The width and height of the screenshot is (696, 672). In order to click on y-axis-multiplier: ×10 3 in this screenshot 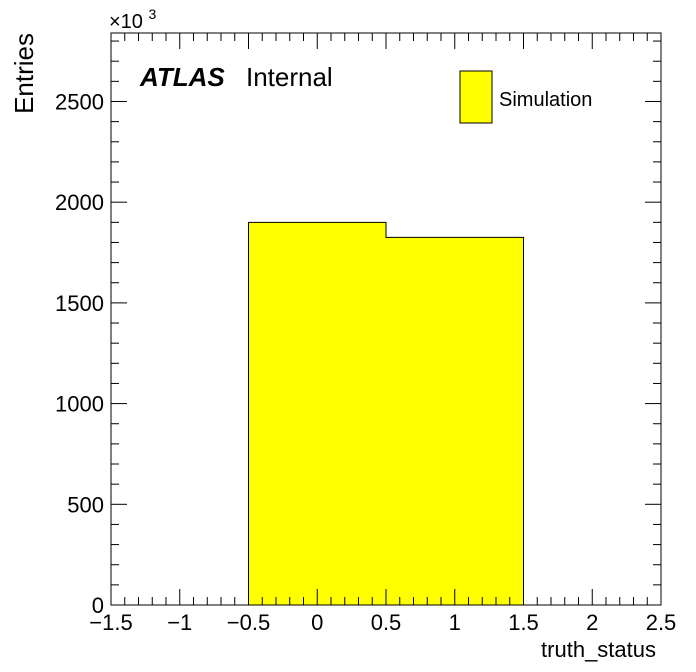, I will do `click(133, 19)`.